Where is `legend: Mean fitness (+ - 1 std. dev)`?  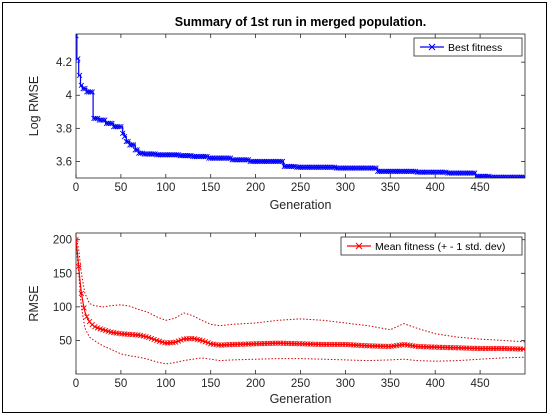 legend: Mean fitness (+ - 1 std. dev) is located at coordinates (431, 246).